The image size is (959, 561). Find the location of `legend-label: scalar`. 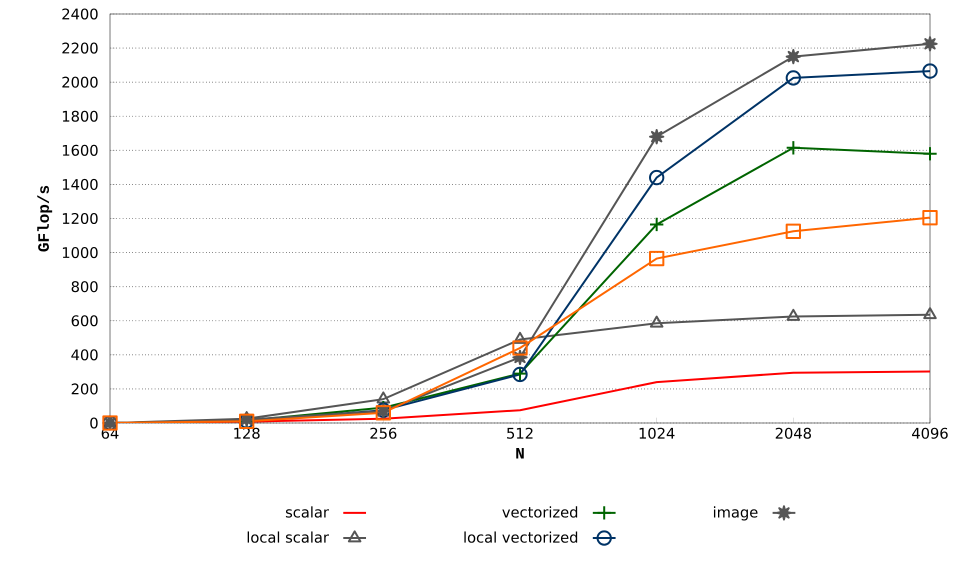

legend-label: scalar is located at coordinates (307, 512).